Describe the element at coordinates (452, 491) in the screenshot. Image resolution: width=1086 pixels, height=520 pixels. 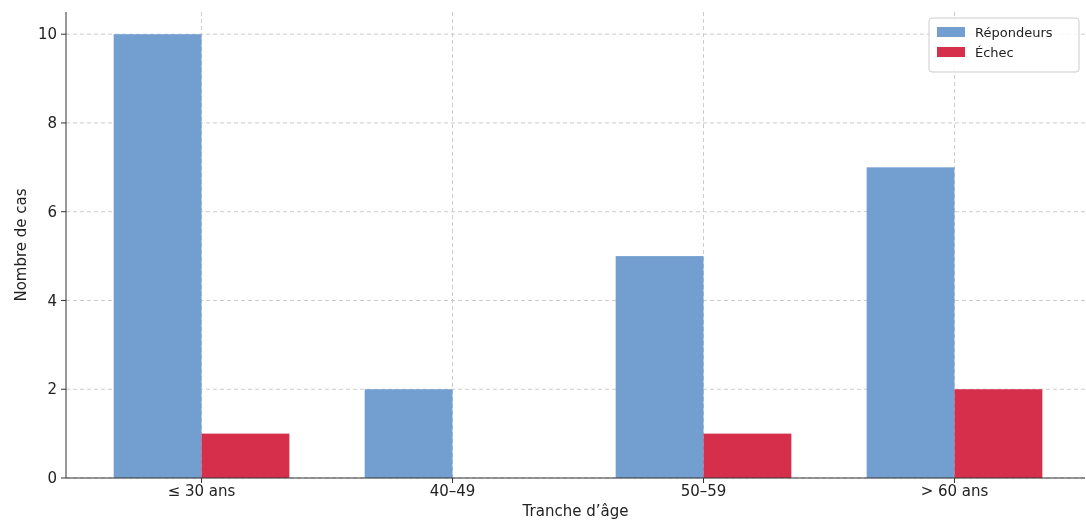
I see `x-tick-label: 40–49` at that location.